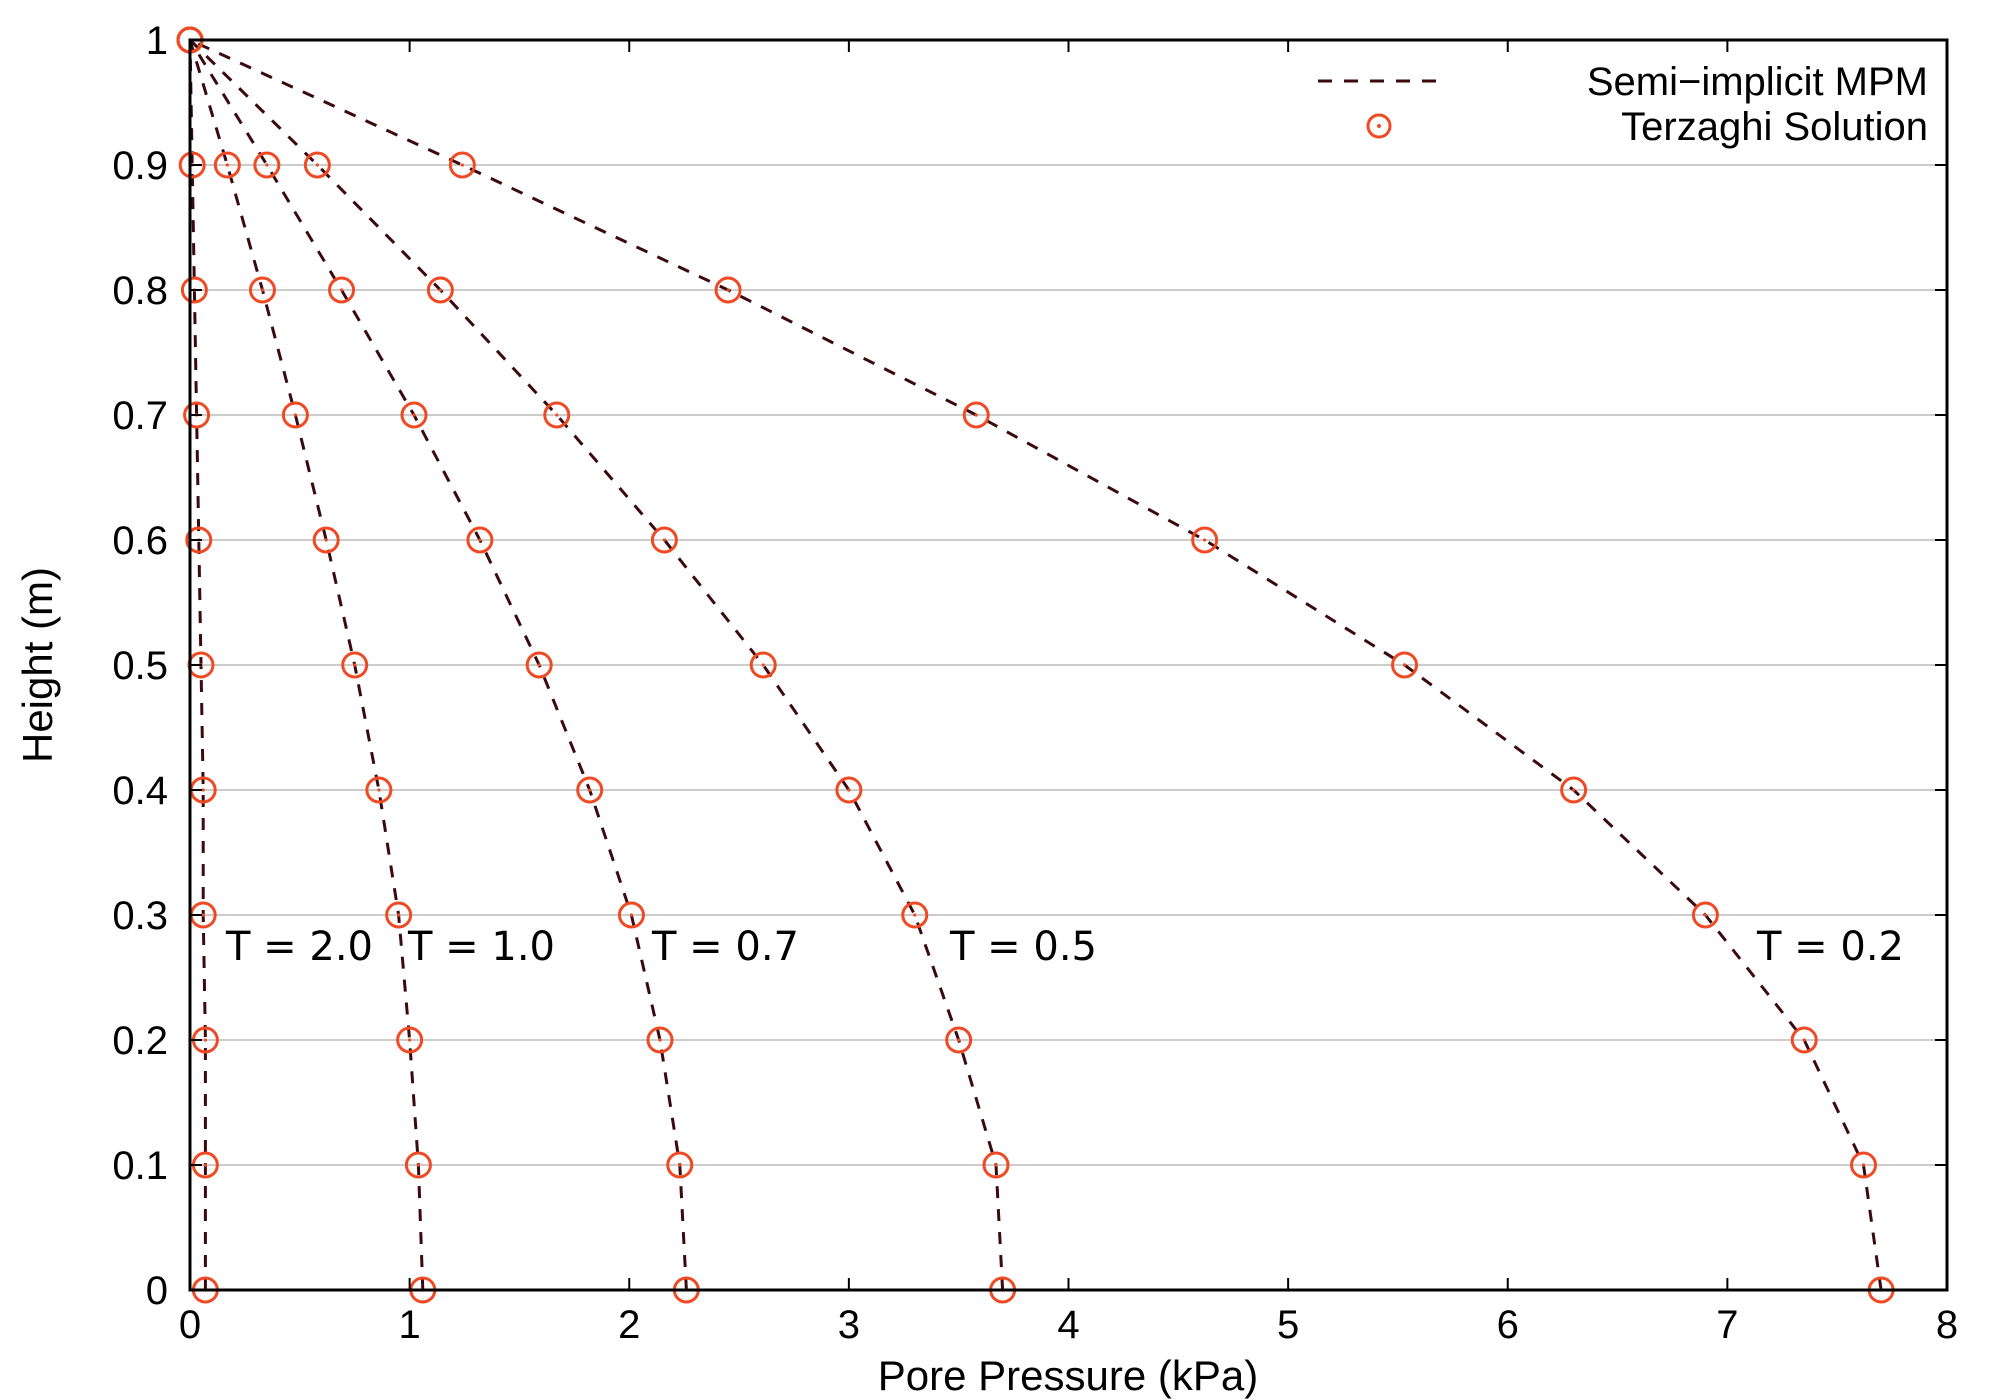 Image resolution: width=2000 pixels, height=1400 pixels. Describe the element at coordinates (1064, 947) in the screenshot. I see `curve-annotations: T = 2.0 T = 1.0 T = 0.7 T = 0.5 T = 0.2` at that location.